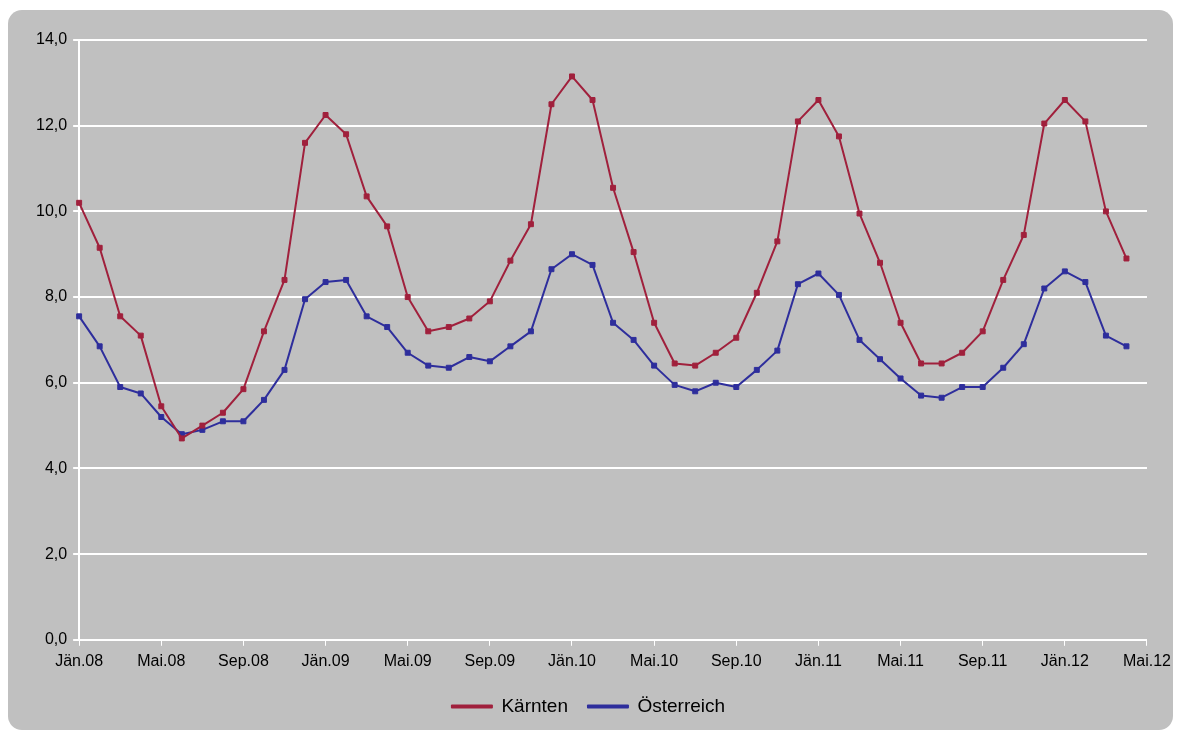 The height and width of the screenshot is (734, 1177). I want to click on y-tick-label: 2,0, so click(56, 553).